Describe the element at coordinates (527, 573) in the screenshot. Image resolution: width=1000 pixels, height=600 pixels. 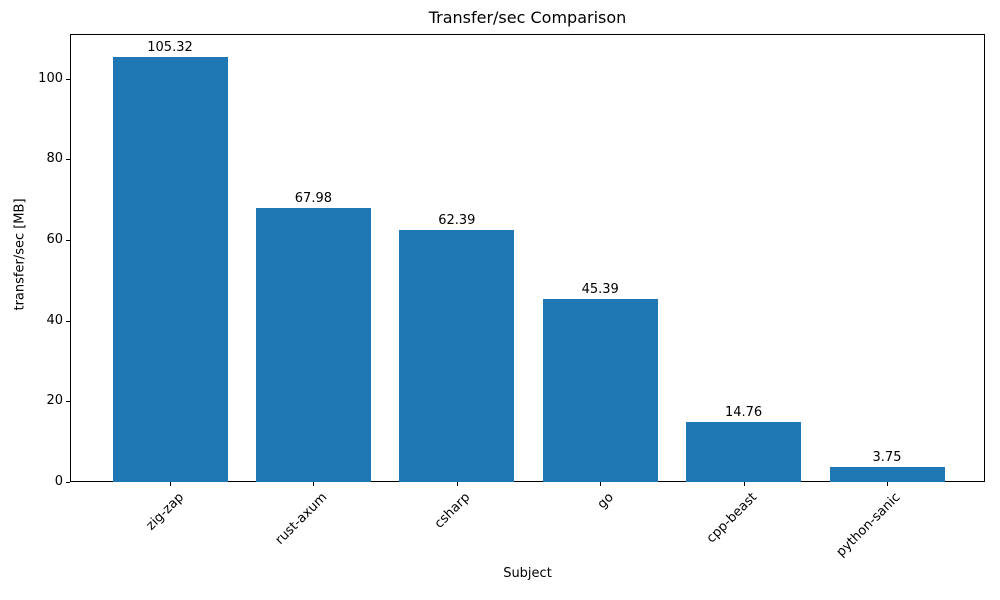
I see `x-axis-label: Subject` at that location.